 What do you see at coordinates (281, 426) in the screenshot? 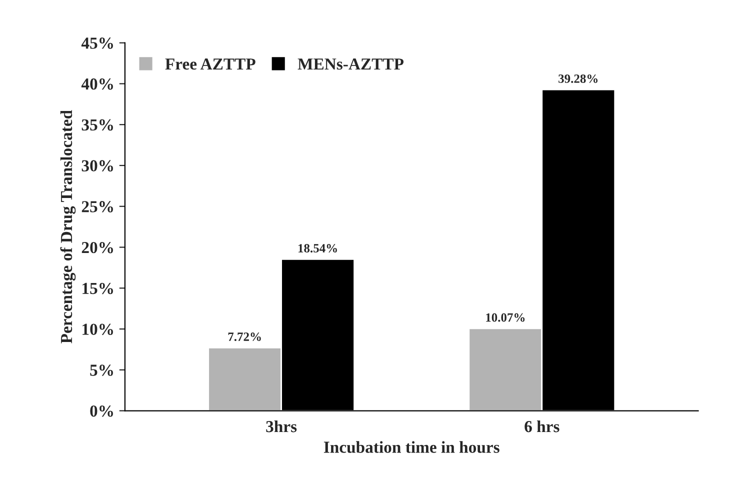
I see `x-tick-label: 3hrs` at bounding box center [281, 426].